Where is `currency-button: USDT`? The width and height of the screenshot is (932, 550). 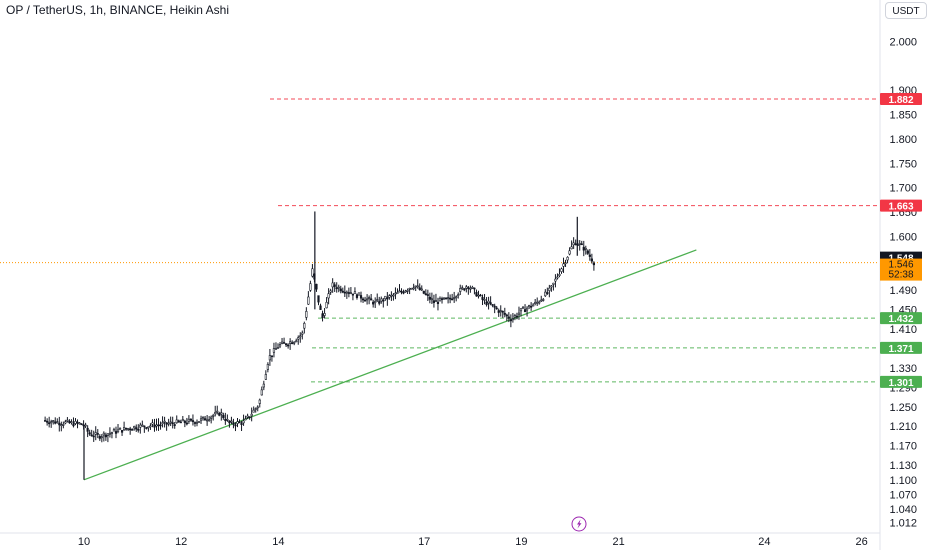 currency-button: USDT is located at coordinates (906, 10).